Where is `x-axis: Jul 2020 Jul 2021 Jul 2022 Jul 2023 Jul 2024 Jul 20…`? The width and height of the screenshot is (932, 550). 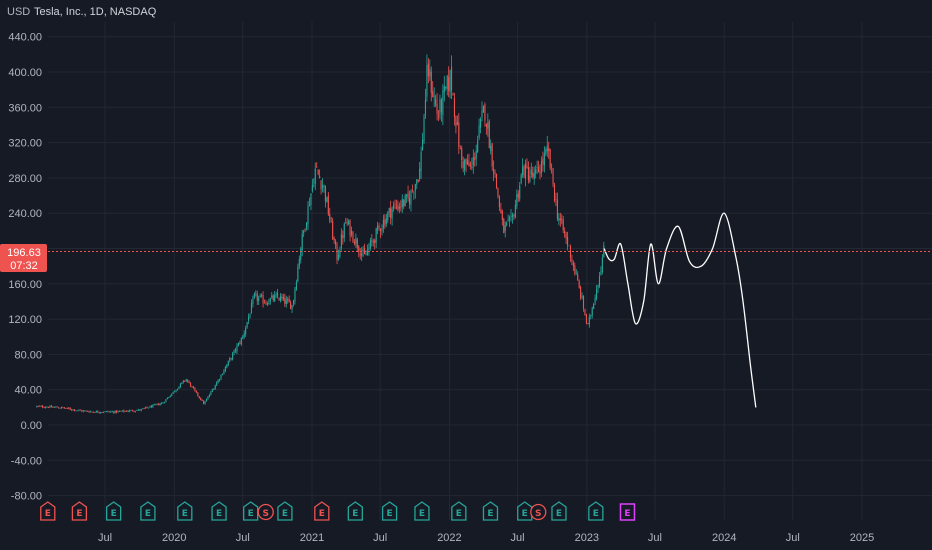
x-axis: Jul 2020 Jul 2021 Jul 2022 Jul 2023 Jul 2024 Jul 20… is located at coordinates (486, 538).